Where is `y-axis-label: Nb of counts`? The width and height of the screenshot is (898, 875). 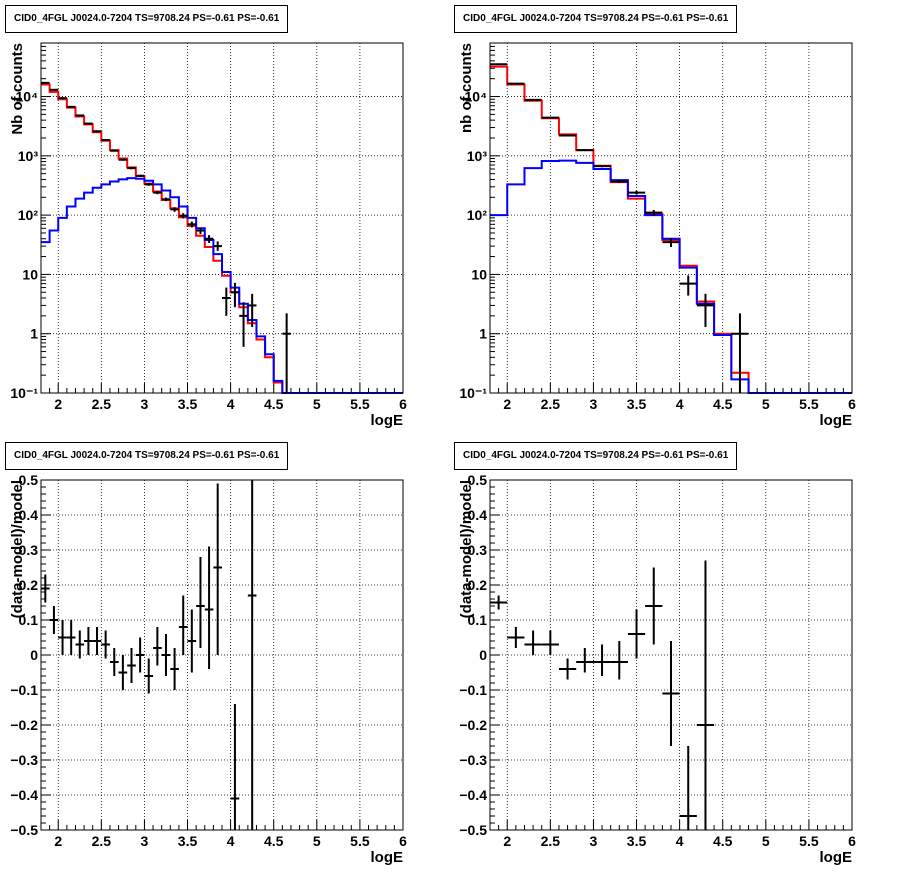 y-axis-label: Nb of counts is located at coordinates (17, 89).